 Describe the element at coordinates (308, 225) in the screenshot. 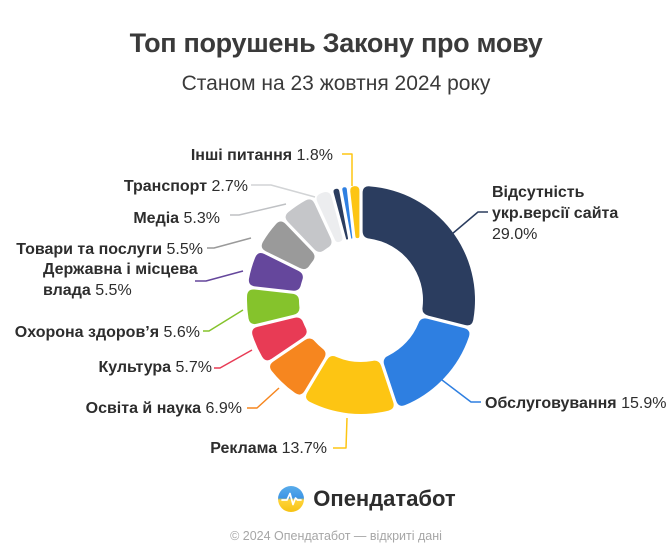

I see `slice-media` at that location.